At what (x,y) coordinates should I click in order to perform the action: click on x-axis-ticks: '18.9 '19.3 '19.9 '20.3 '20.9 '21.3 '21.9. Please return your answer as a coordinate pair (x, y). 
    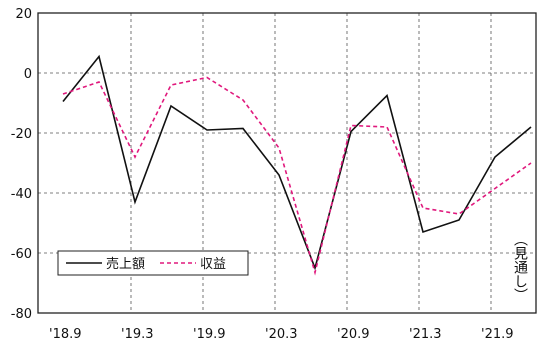
    Looking at the image, I should click on (281, 334).